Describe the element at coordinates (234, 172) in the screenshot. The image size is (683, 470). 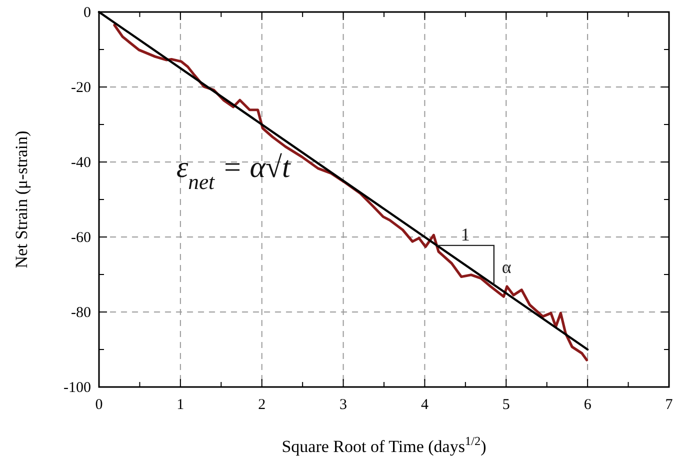
I see `annotation: ε$_{net}$ = α√t` at that location.